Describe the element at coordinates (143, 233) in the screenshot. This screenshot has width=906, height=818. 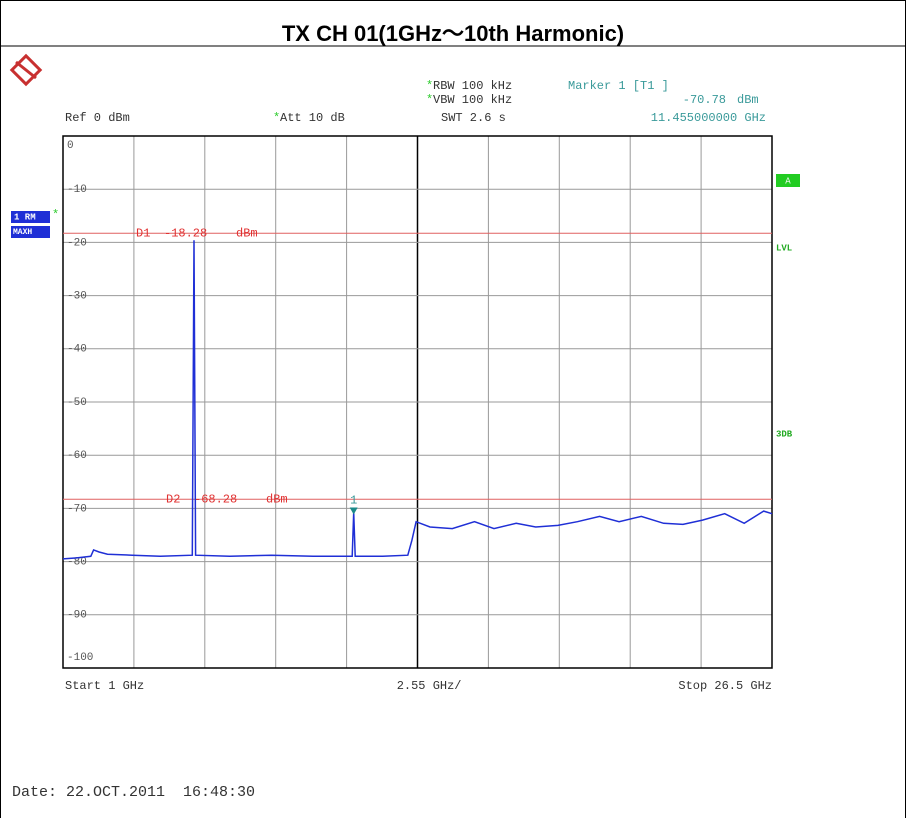
I see `display-line-name: D1` at that location.